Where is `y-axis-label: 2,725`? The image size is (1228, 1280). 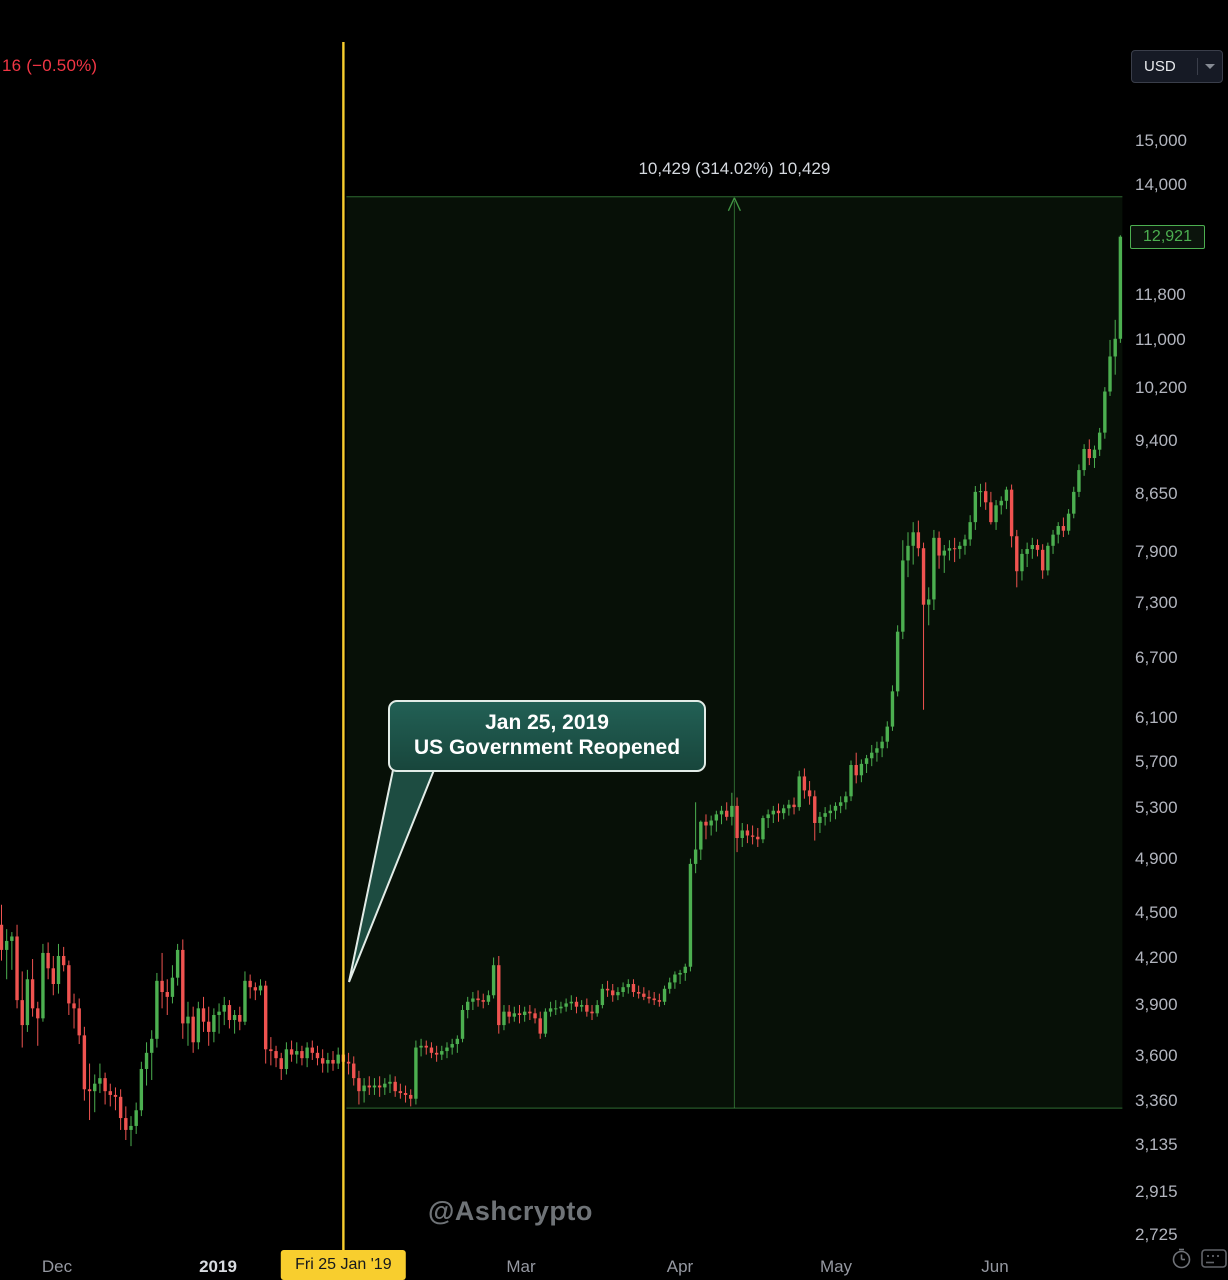
y-axis-label: 2,725 is located at coordinates (1156, 1234).